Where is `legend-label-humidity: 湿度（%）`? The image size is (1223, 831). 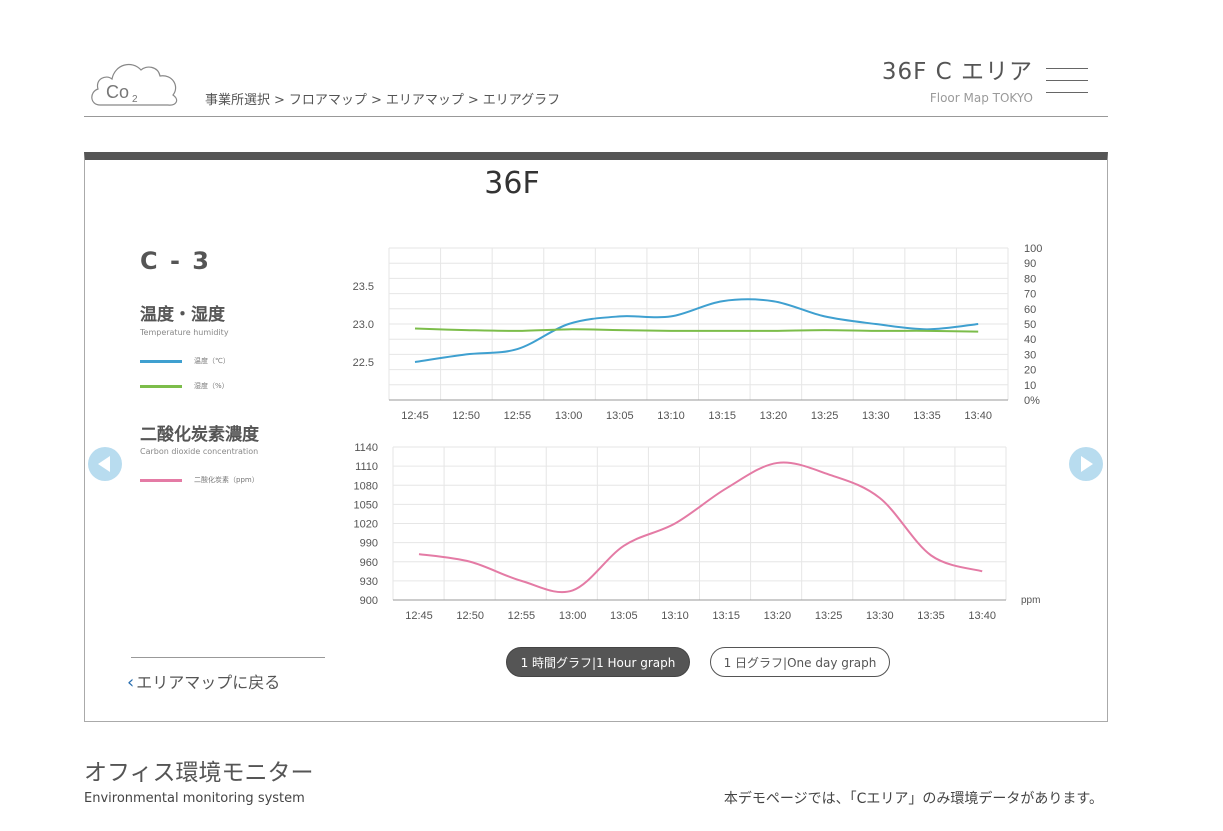
legend-label-humidity: 湿度（%） is located at coordinates (211, 386).